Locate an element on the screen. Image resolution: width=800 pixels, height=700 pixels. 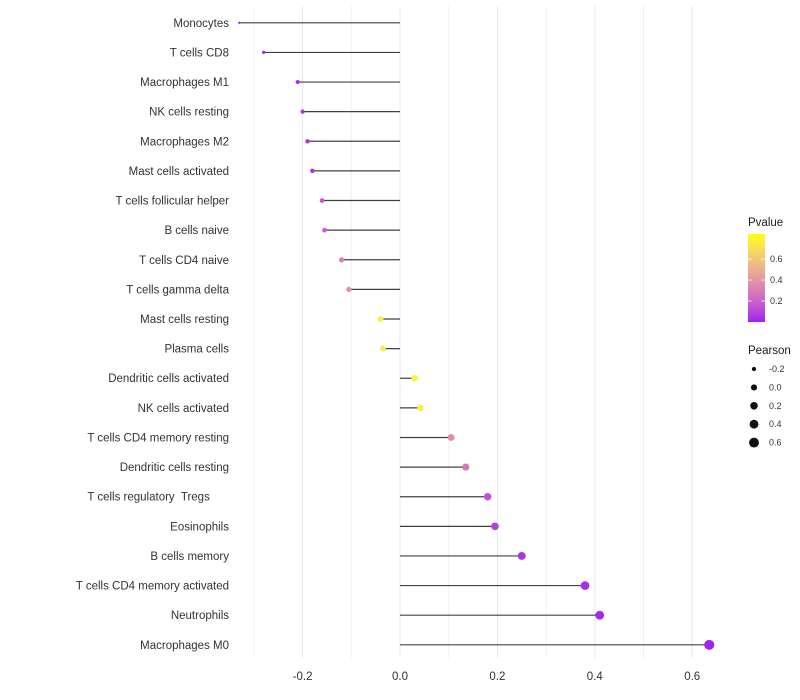
lollipop-row: T cells CD4 memory resting is located at coordinates (271, 438).